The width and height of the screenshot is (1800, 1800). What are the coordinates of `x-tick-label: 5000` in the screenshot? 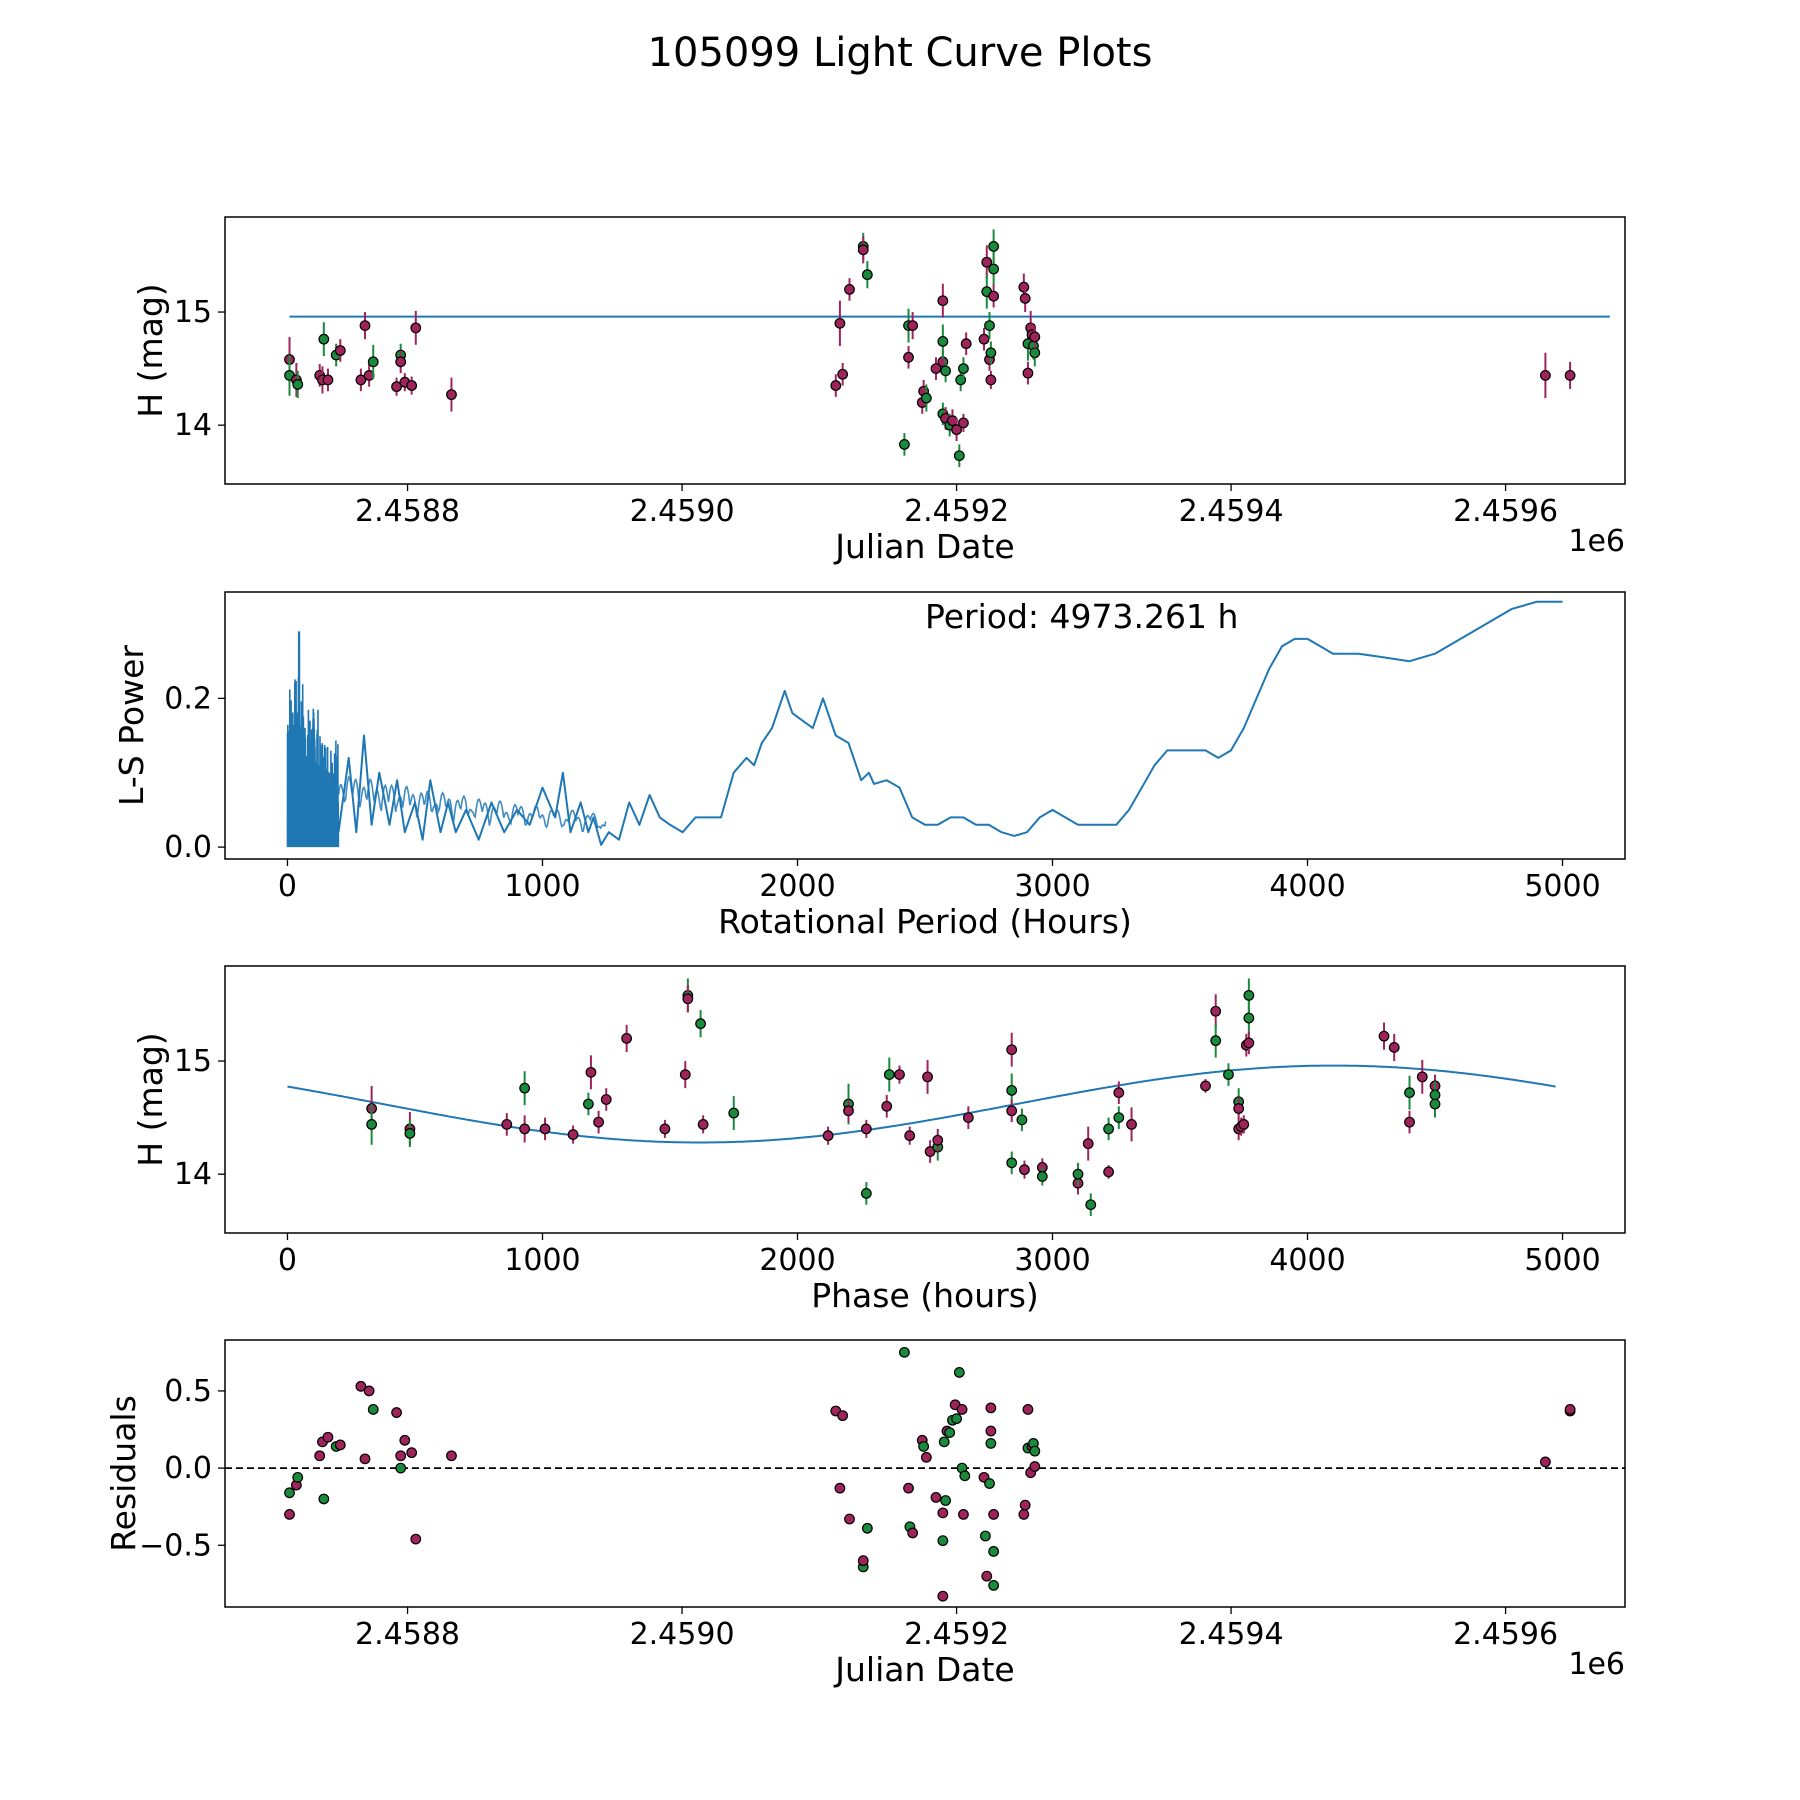 It's located at (1562, 1260).